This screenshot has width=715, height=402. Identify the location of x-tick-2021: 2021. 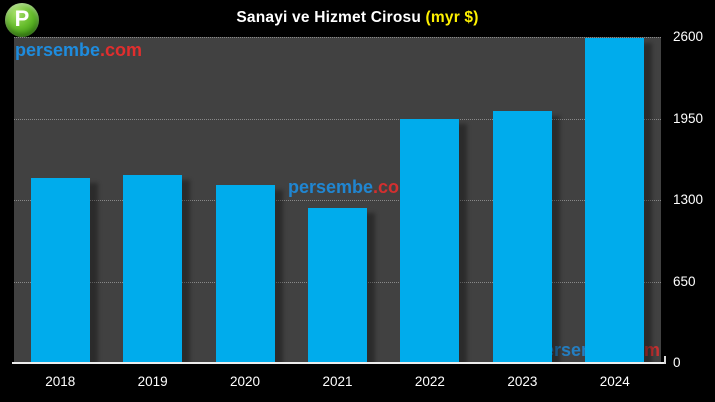
(337, 381).